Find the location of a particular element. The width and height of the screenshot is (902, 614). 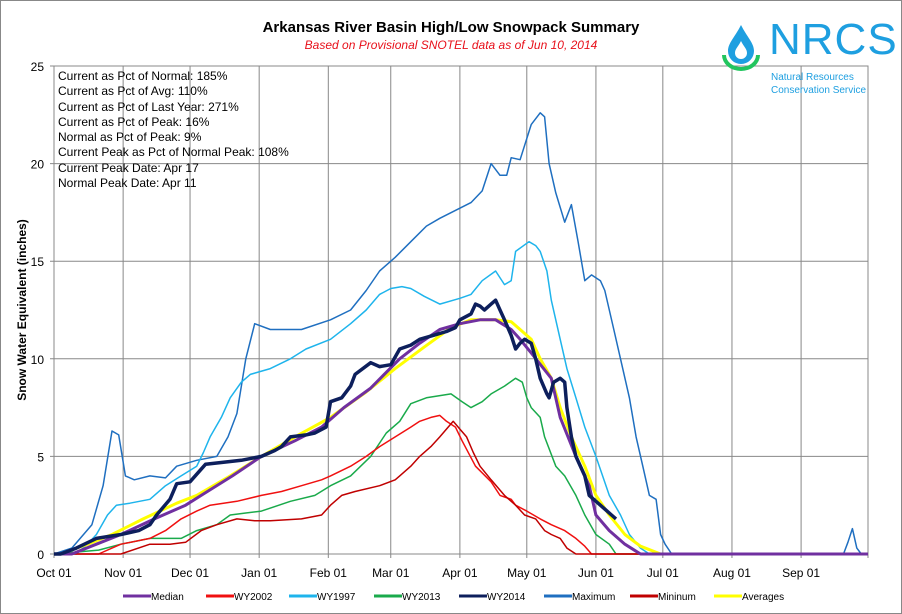

water-drop-icon is located at coordinates (741, 48).